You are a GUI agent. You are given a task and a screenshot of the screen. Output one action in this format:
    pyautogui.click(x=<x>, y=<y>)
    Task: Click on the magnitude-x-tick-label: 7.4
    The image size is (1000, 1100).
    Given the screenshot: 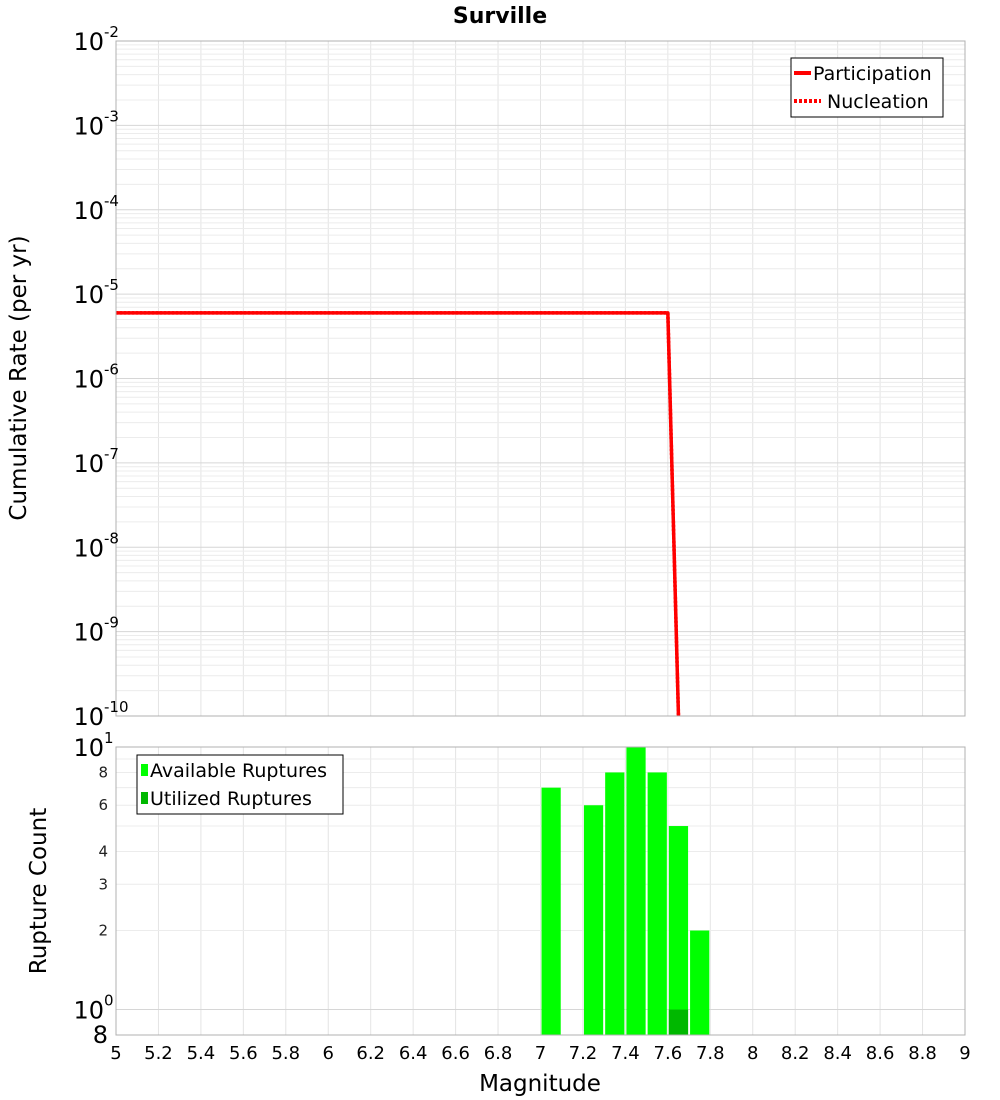 What is the action you would take?
    pyautogui.click(x=625, y=1053)
    